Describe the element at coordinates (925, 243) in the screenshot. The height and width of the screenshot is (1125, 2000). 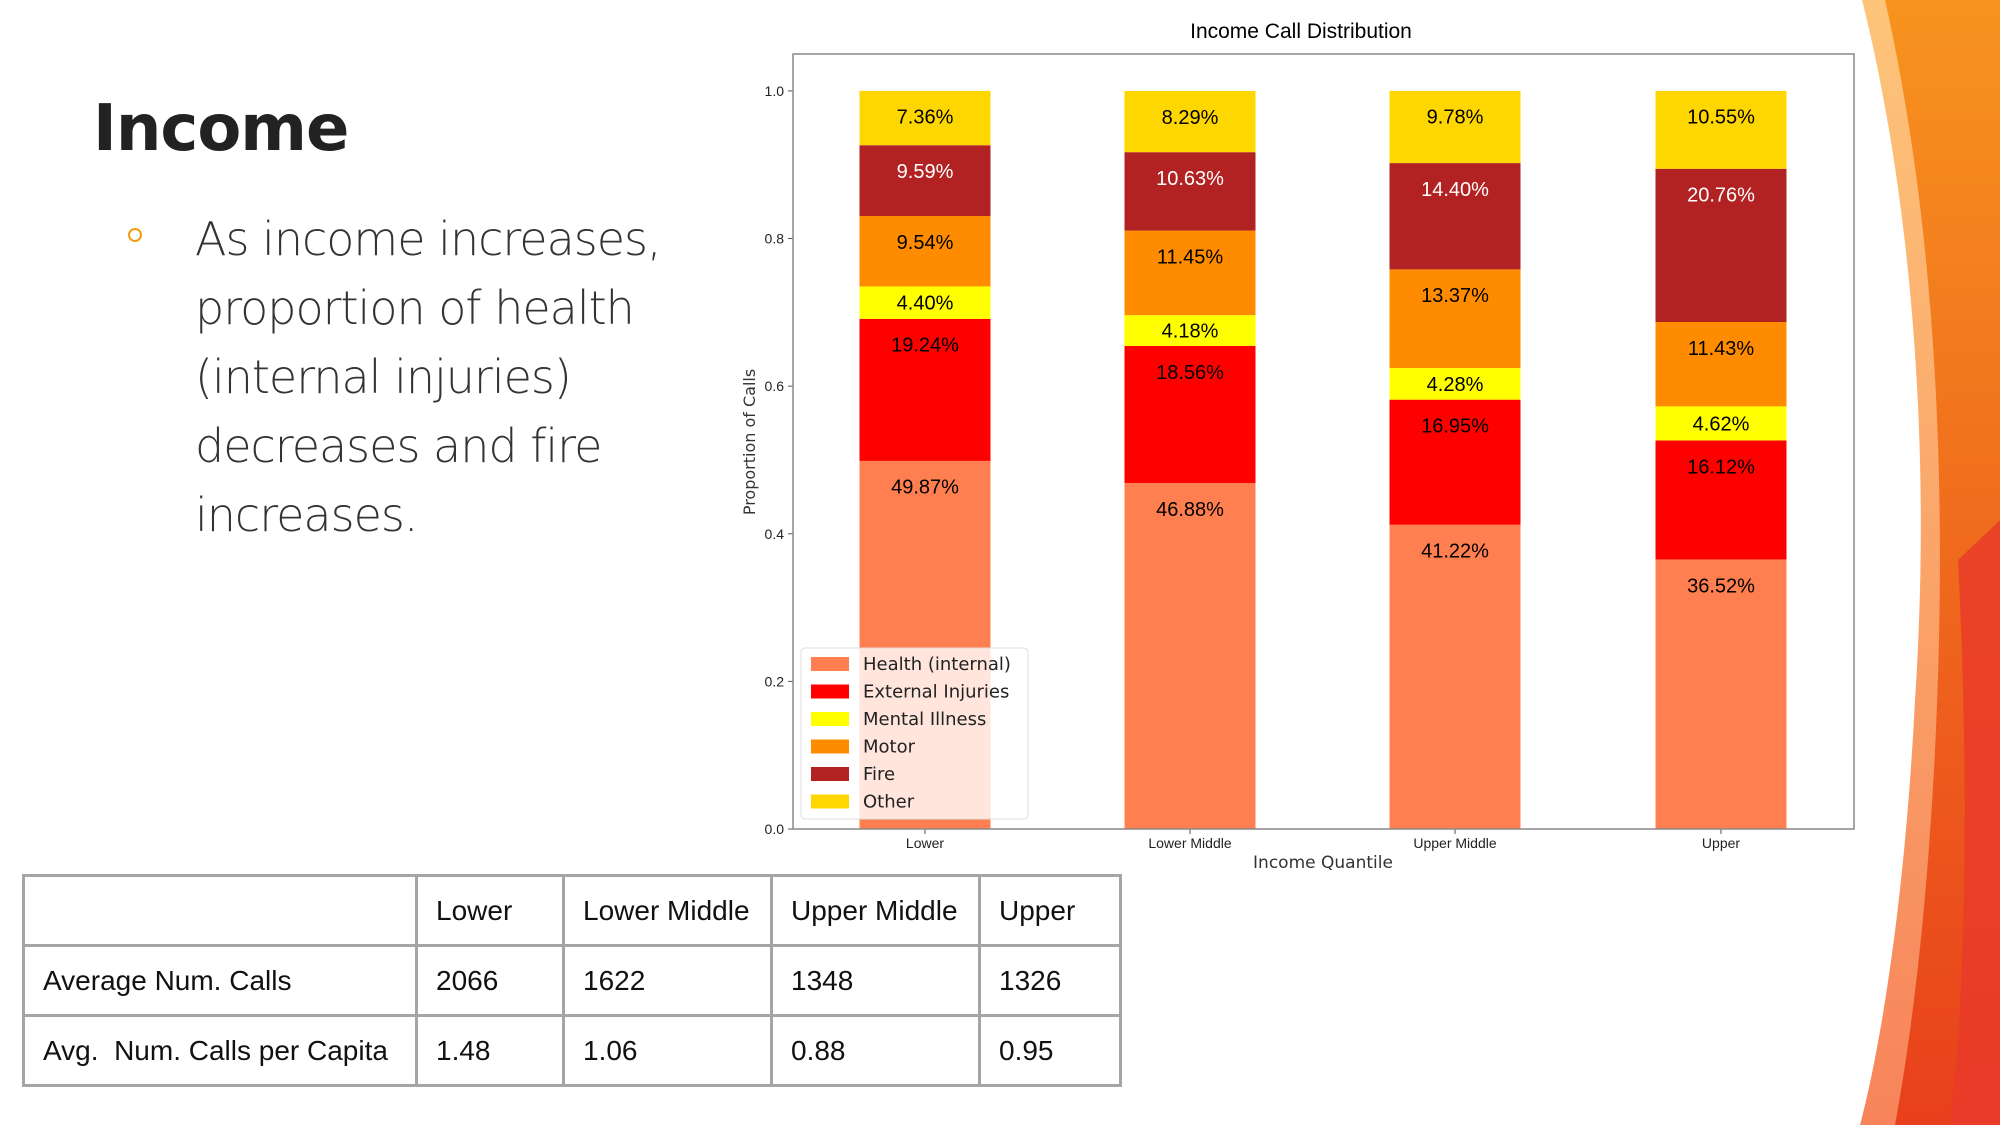
I see `data-label: 9.54%` at that location.